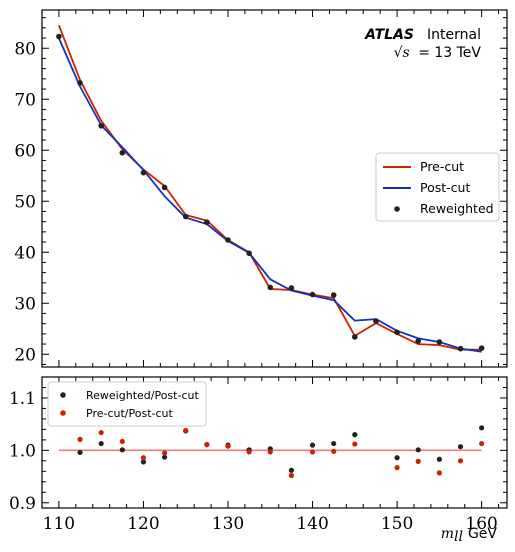 The image size is (515, 552). What do you see at coordinates (22, 451) in the screenshot?
I see `y-tick-label: 1.0` at bounding box center [22, 451].